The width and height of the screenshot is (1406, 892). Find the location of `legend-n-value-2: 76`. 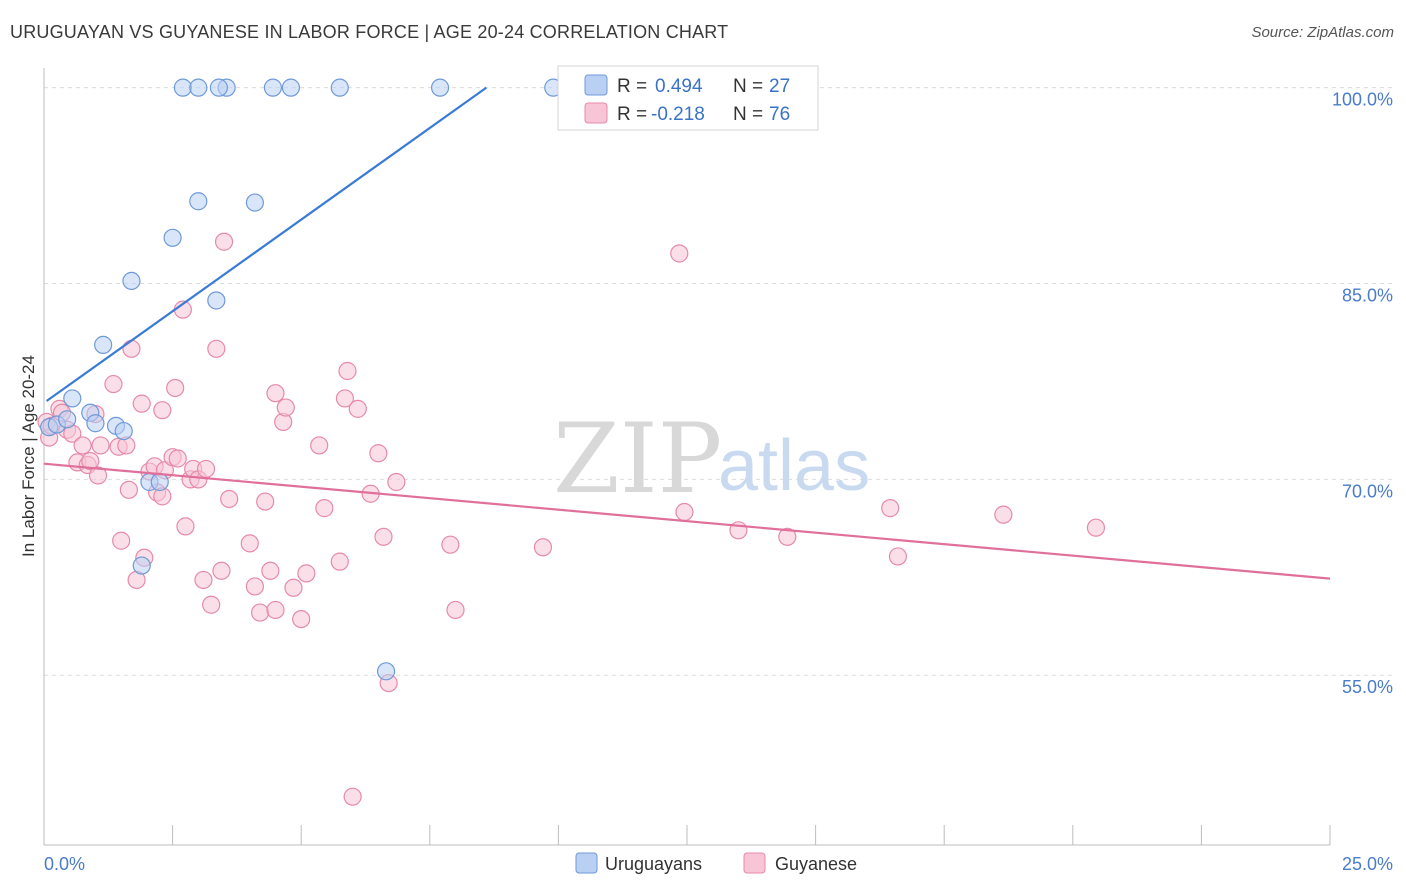

legend-n-value-2: 76 is located at coordinates (779, 114).